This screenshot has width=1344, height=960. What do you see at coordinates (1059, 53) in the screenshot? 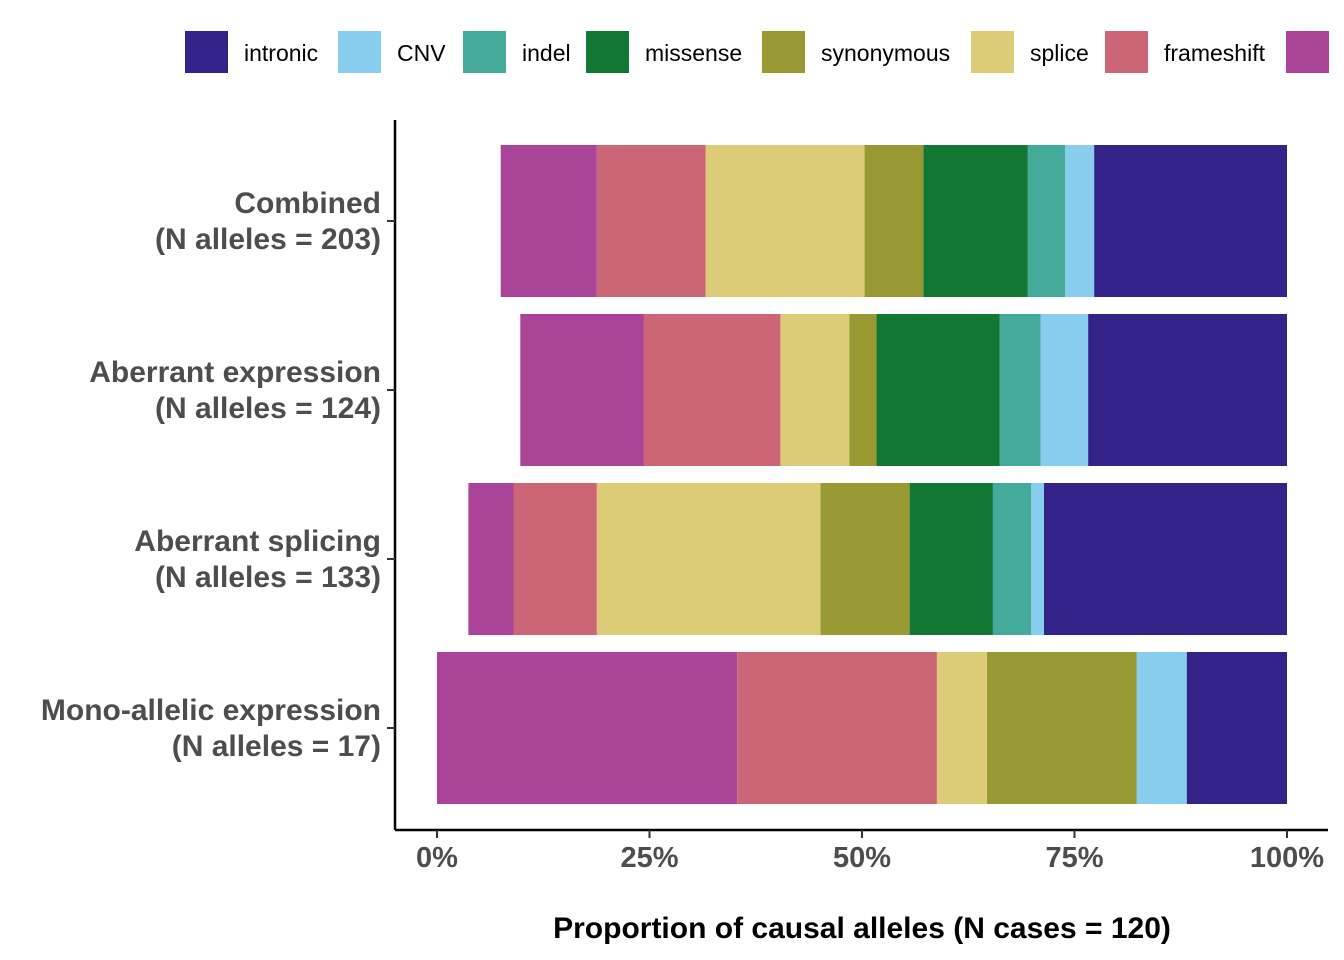
I see `legend-label: splice` at bounding box center [1059, 53].